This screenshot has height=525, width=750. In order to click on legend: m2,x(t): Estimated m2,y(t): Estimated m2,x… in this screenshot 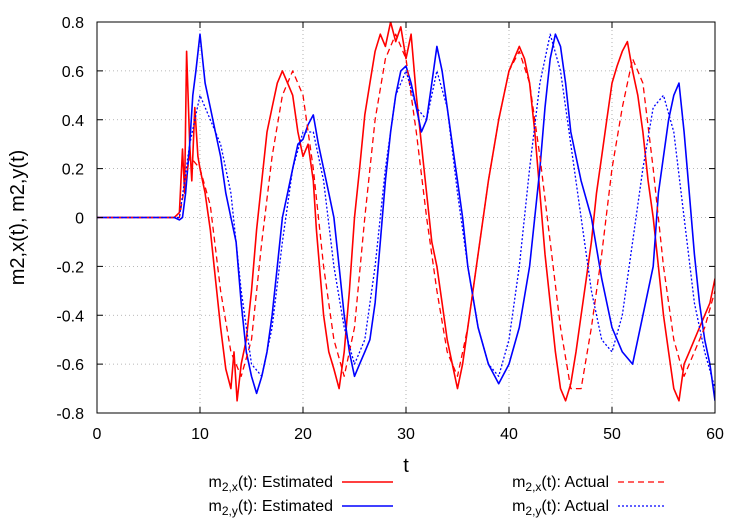, I will do `click(436, 496)`.